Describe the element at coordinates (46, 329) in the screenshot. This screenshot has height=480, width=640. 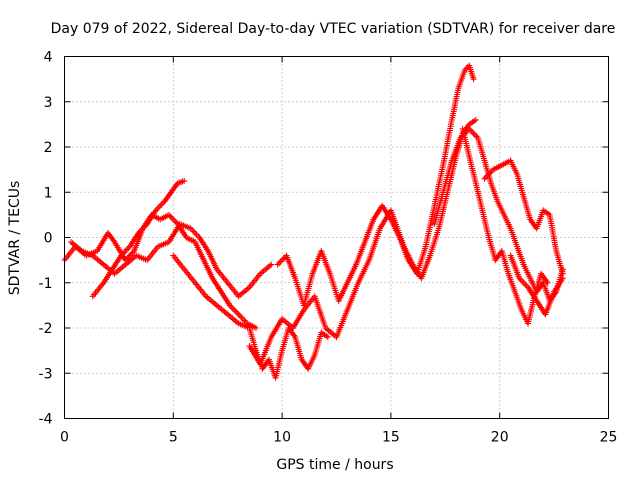
I see `y-tick-label: -2` at that location.